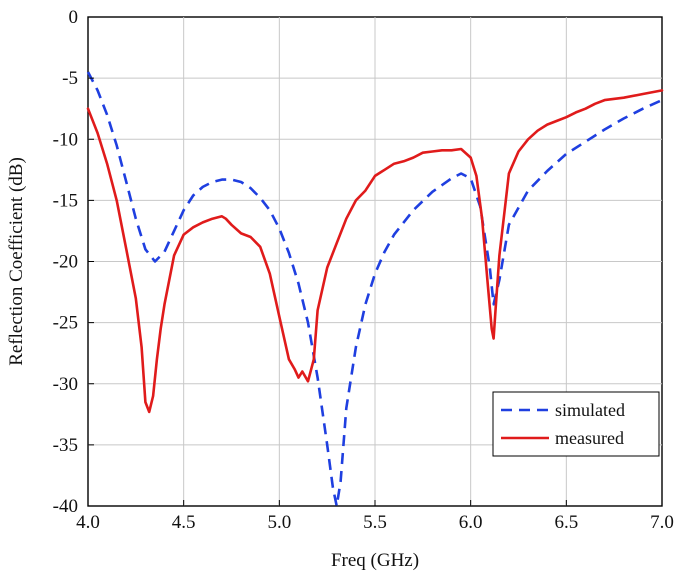 The width and height of the screenshot is (677, 578). Describe the element at coordinates (375, 522) in the screenshot. I see `x-tick-label: 5.5` at that location.